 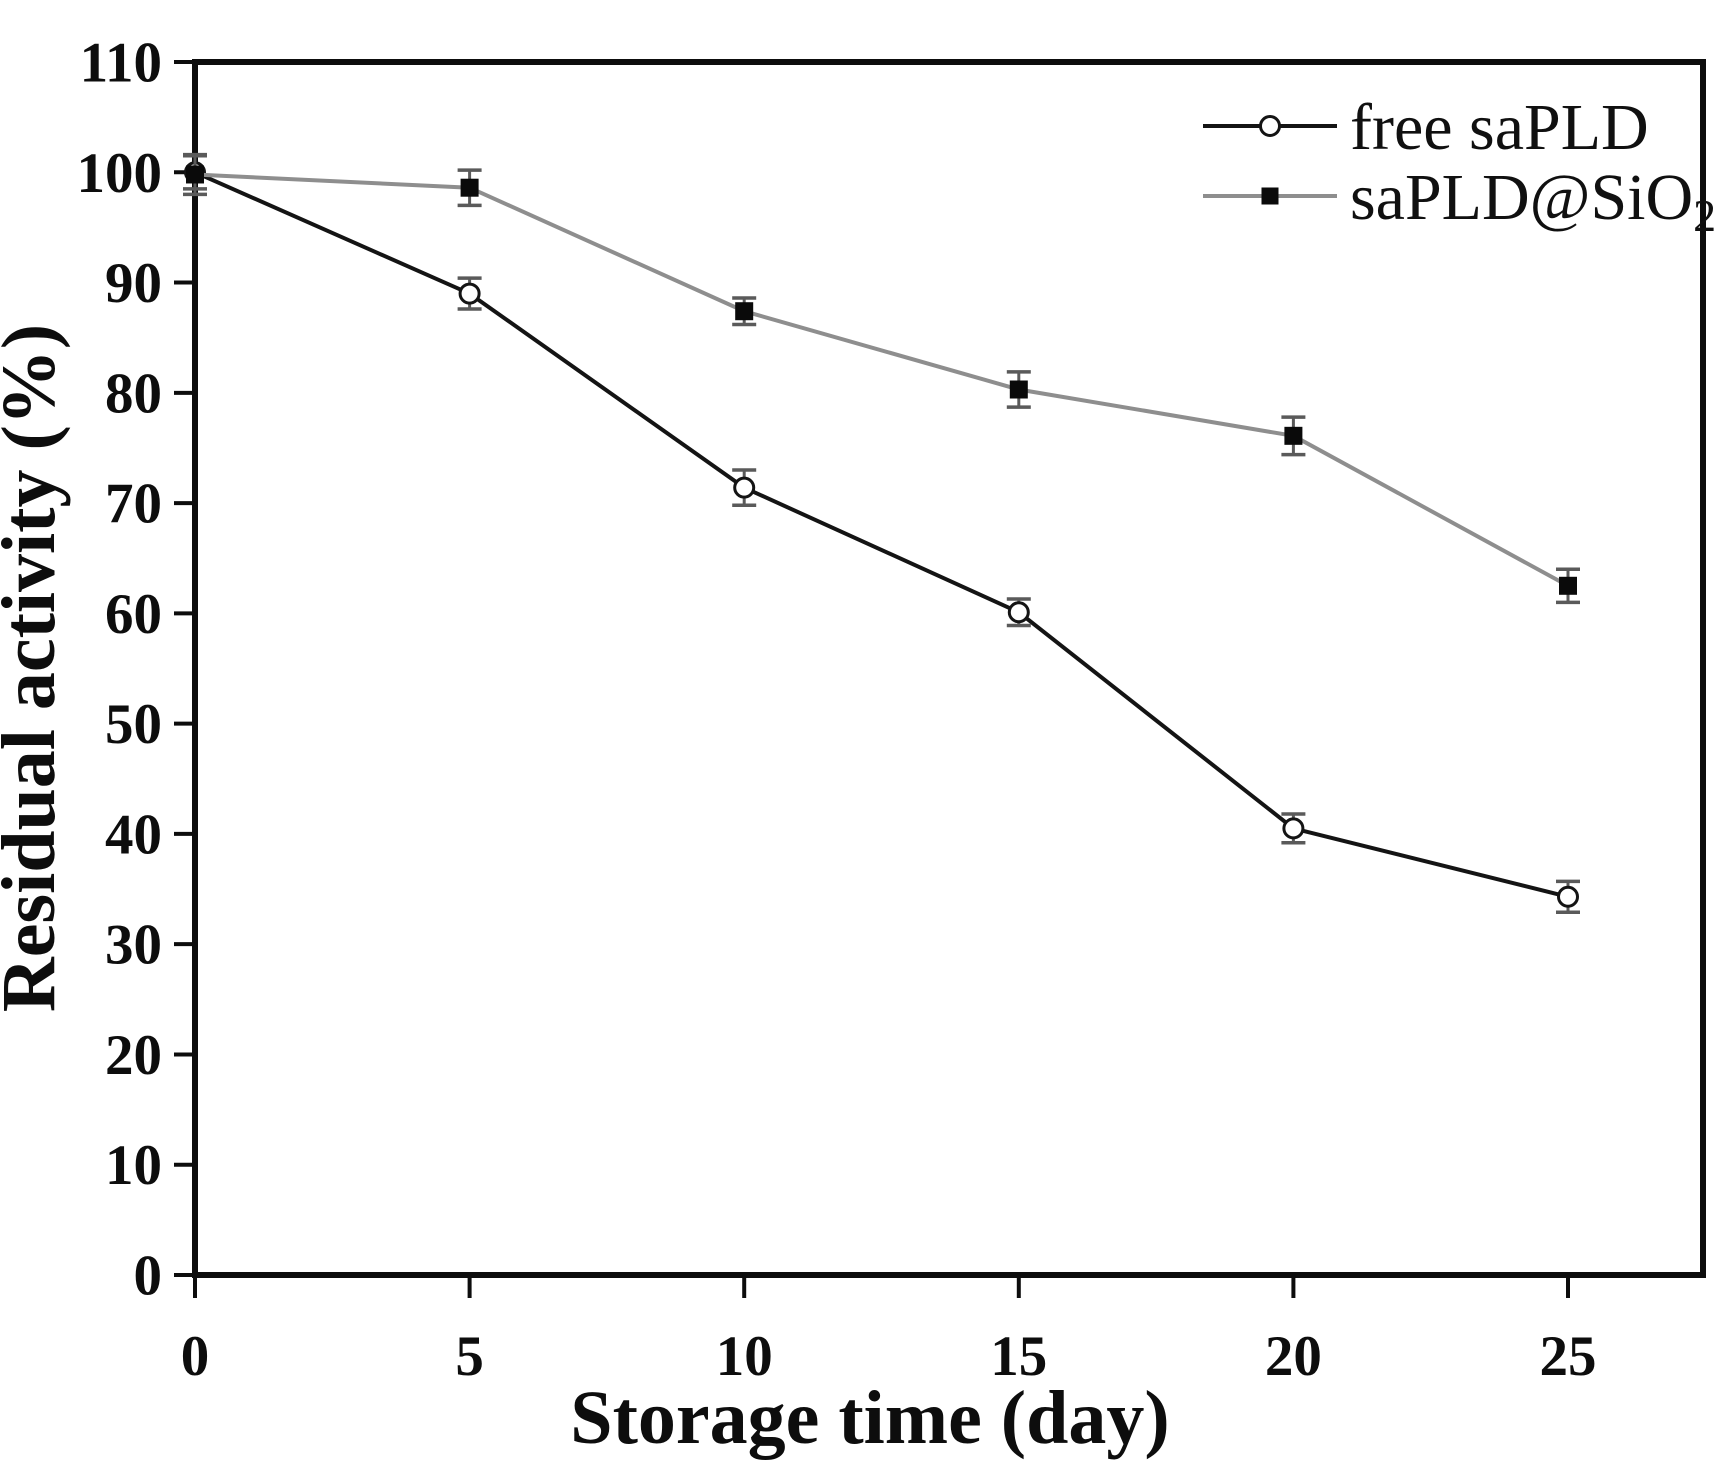 What do you see at coordinates (120, 173) in the screenshot?
I see `y-axis-tick-label: 100` at bounding box center [120, 173].